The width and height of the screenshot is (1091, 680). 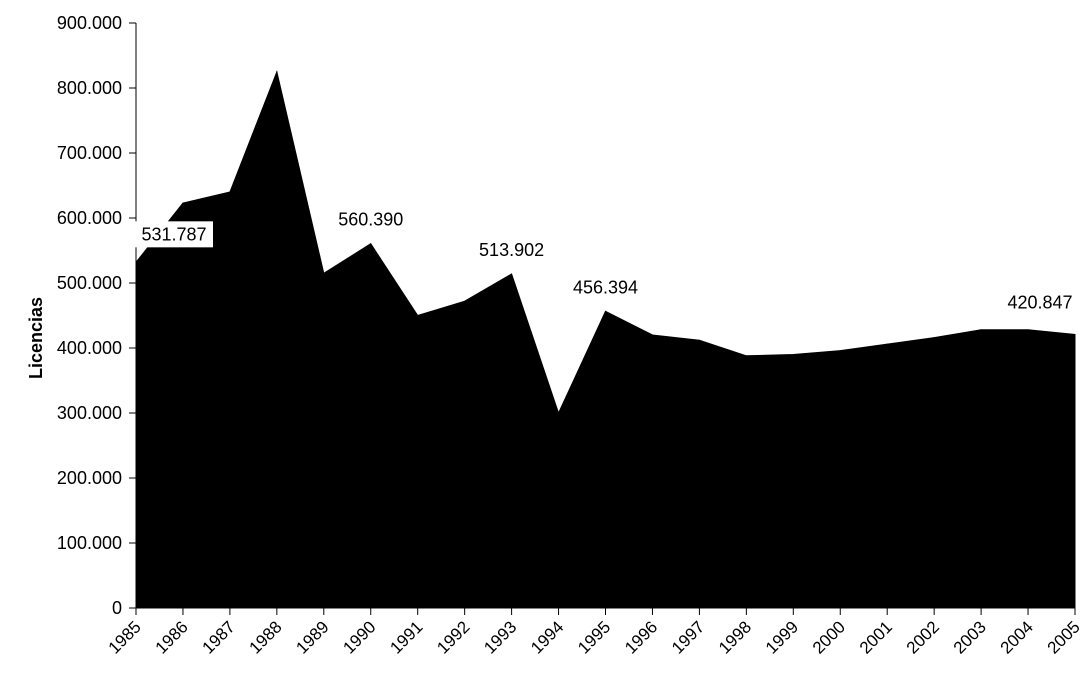 I want to click on x-tick-label: 1995, so click(x=594, y=637).